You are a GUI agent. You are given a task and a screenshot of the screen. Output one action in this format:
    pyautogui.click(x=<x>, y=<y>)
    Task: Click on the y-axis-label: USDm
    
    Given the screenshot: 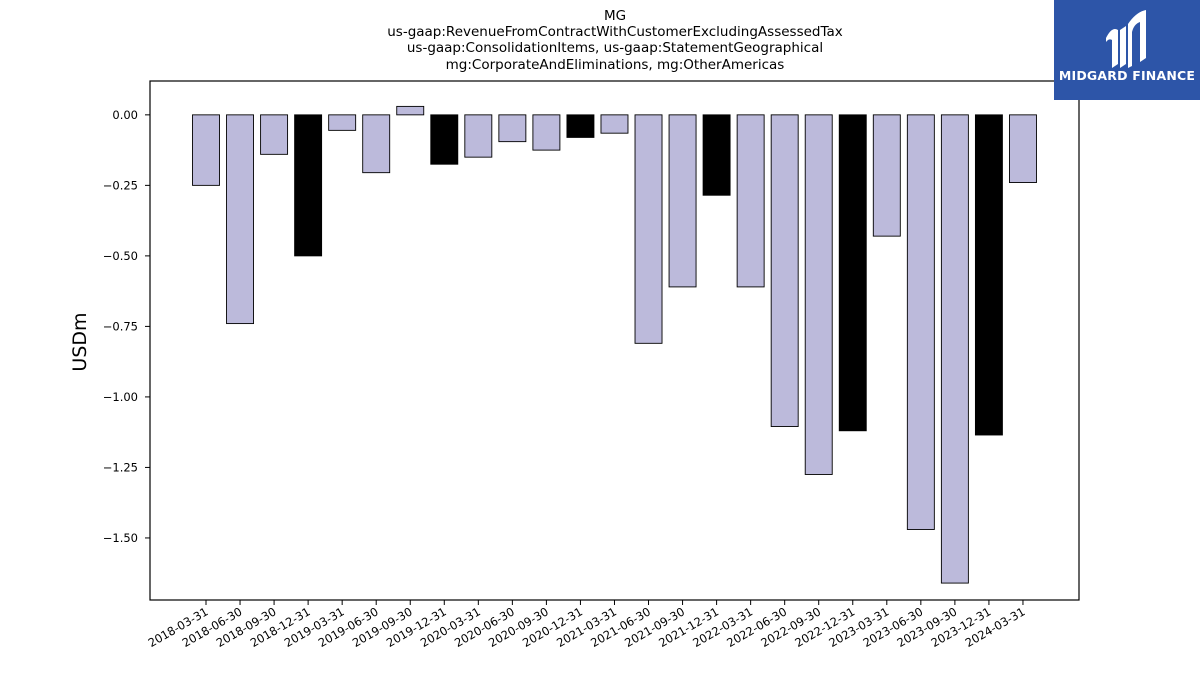 What is the action you would take?
    pyautogui.click(x=80, y=341)
    